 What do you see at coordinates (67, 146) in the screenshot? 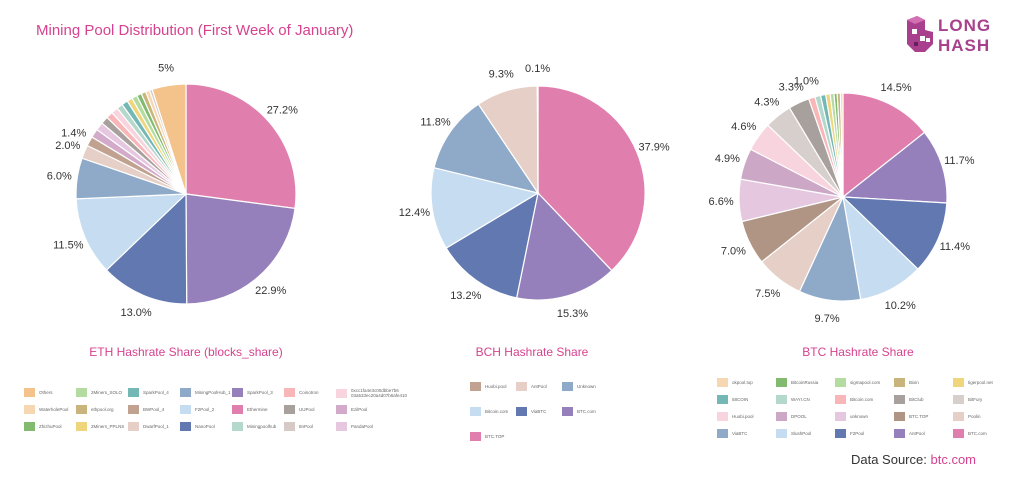
I see `slice-label: 2.0%` at bounding box center [67, 146].